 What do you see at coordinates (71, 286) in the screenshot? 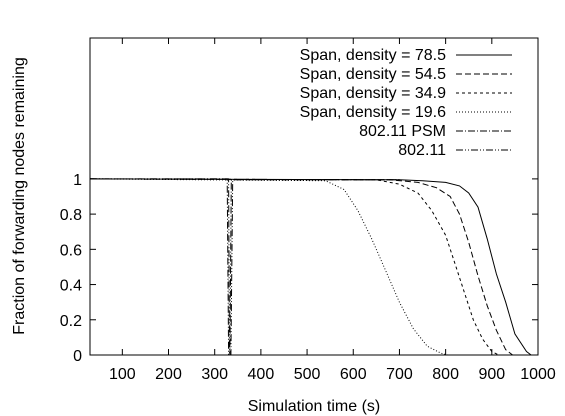
I see `y-tick-label: 0.4` at bounding box center [71, 286].